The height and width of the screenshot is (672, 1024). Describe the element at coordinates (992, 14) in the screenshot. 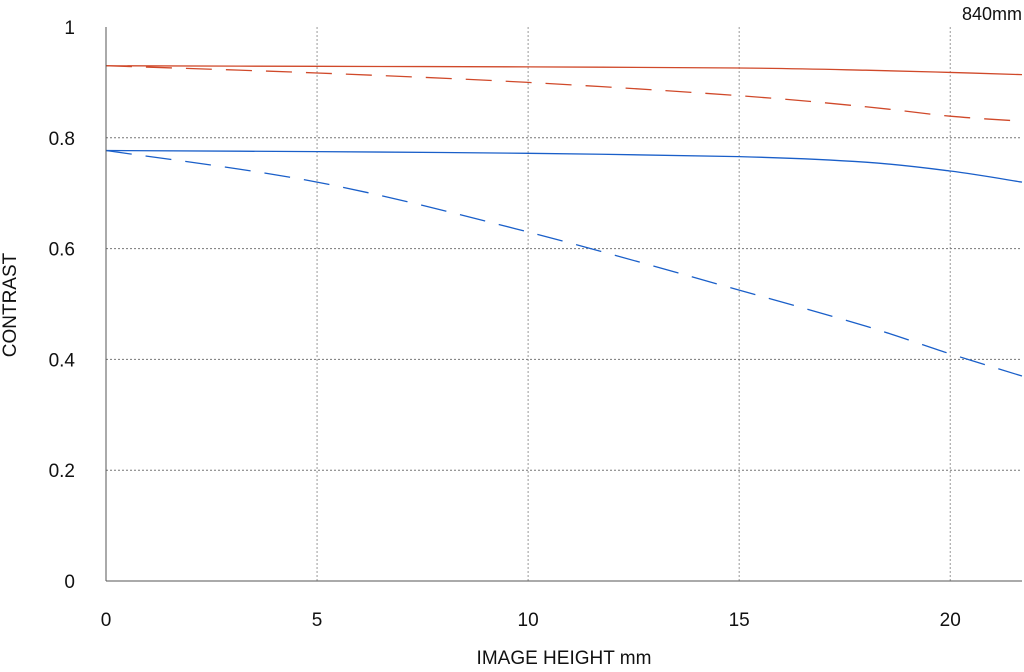

I see `focal-length-annotation: 840mm` at that location.